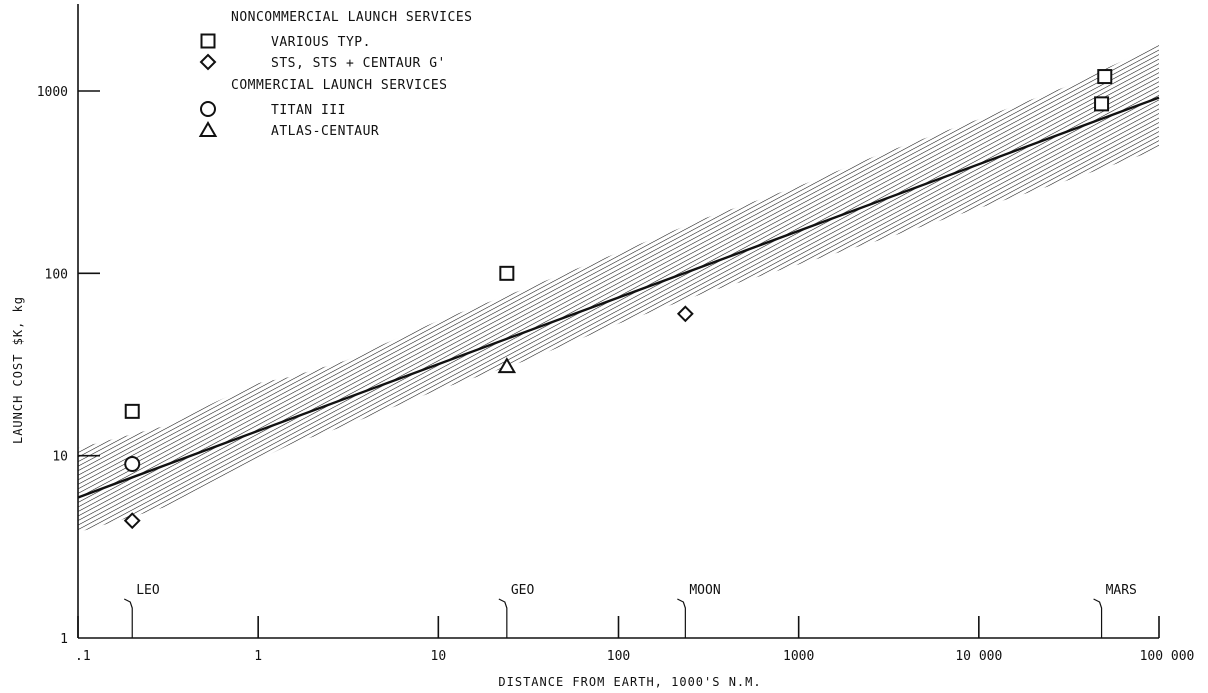 Image resolution: width=1208 pixels, height=693 pixels. Describe the element at coordinates (523, 590) in the screenshot. I see `annotation-label: GEO` at that location.